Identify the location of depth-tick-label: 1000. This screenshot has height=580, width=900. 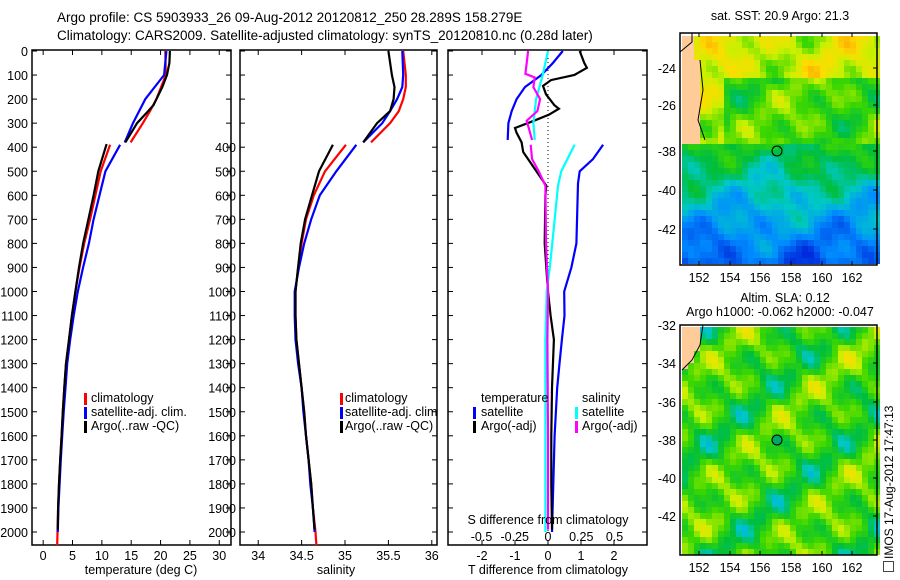
(222, 293).